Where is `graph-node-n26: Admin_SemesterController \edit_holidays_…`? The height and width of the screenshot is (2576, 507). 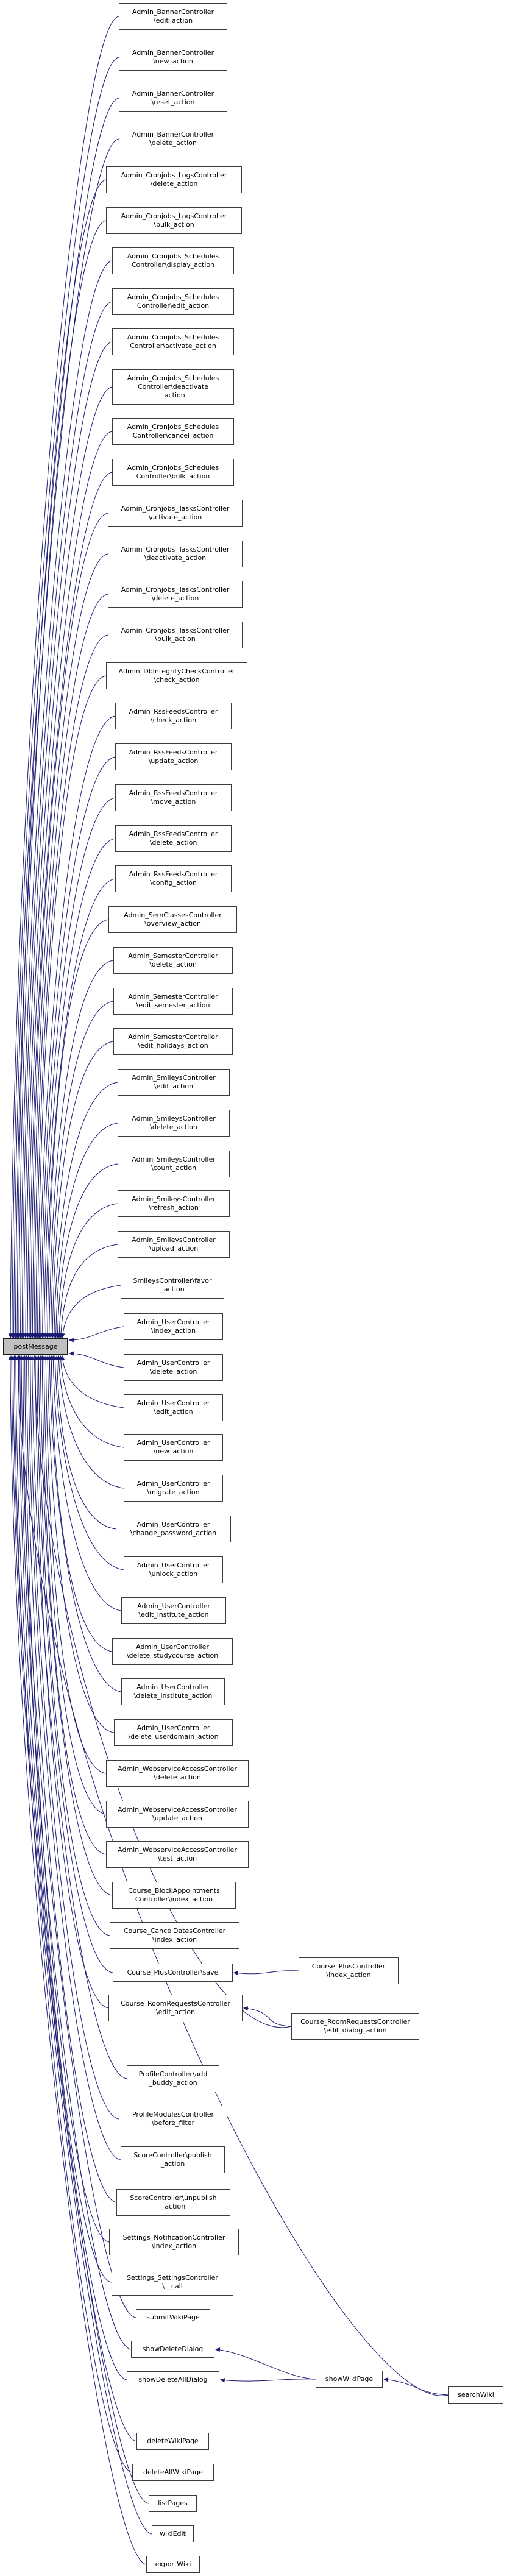
graph-node-n26: Admin_SemesterController \edit_holidays_… is located at coordinates (173, 1042).